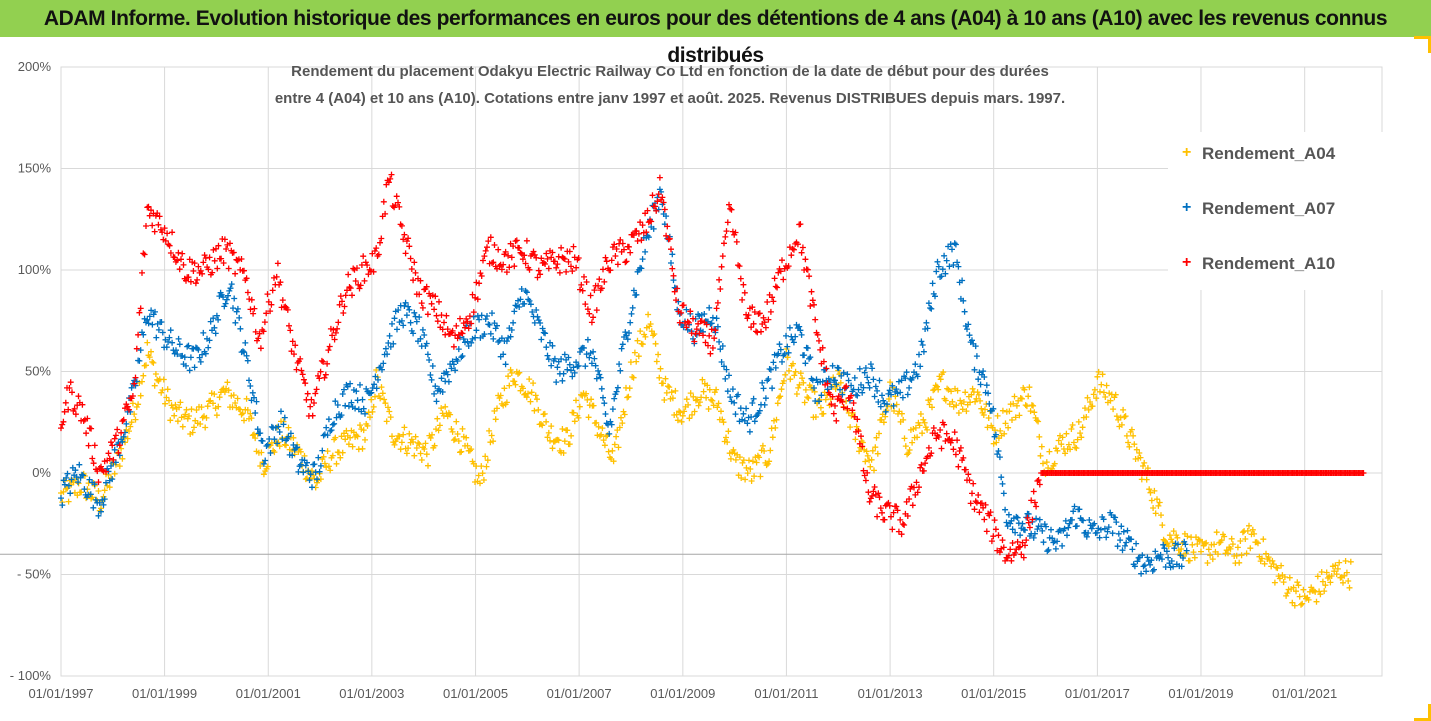 This screenshot has width=1431, height=721. Describe the element at coordinates (786, 693) in the screenshot. I see `x-tick-label: 01/01/2011` at that location.